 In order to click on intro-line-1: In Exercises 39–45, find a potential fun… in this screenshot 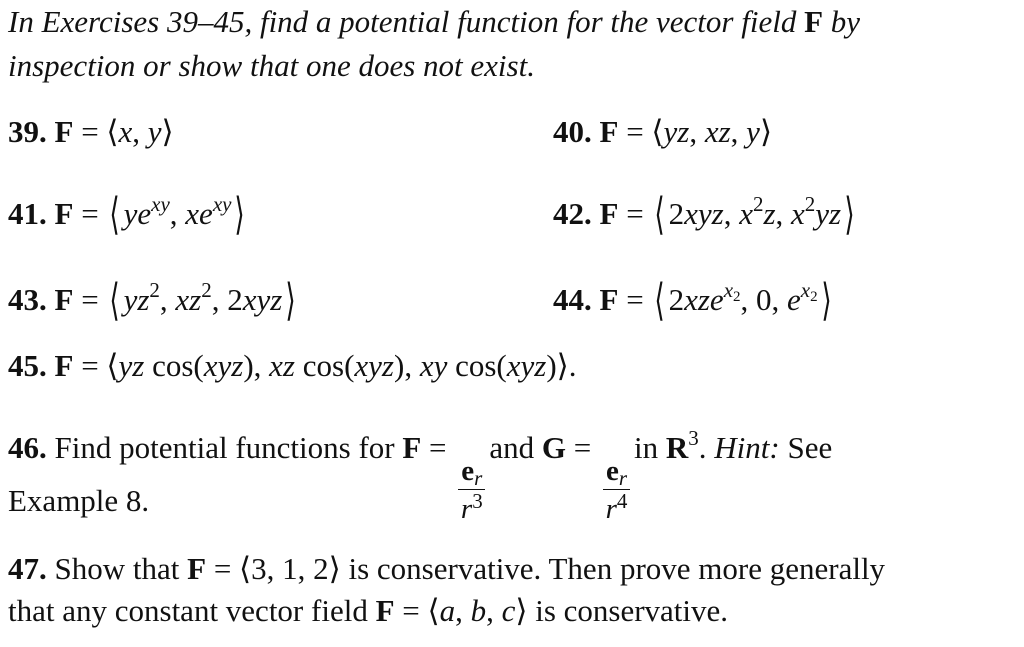, I will do `click(434, 21)`.